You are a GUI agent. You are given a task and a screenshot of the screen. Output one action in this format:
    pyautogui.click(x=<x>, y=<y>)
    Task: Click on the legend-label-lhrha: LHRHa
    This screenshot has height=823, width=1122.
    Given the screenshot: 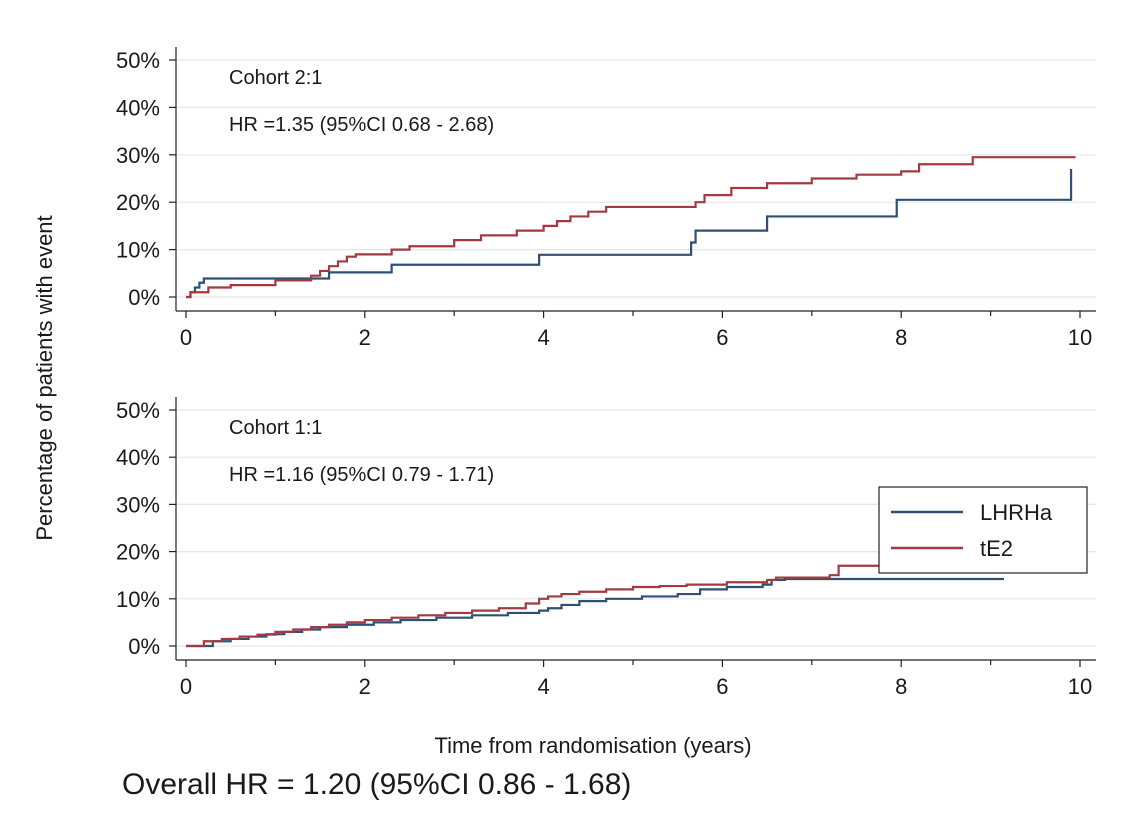 What is the action you would take?
    pyautogui.click(x=1016, y=512)
    